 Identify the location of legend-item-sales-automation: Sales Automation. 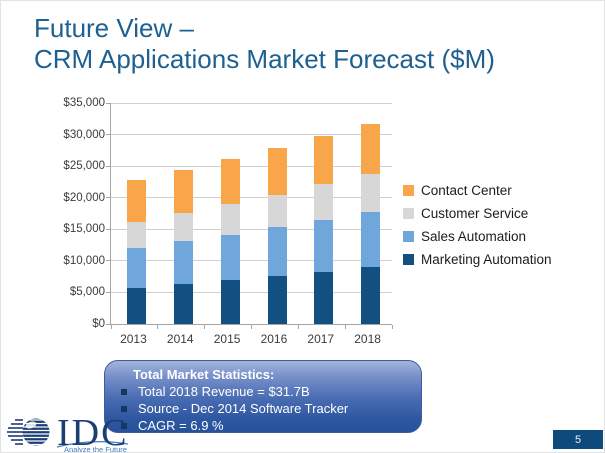
(477, 236).